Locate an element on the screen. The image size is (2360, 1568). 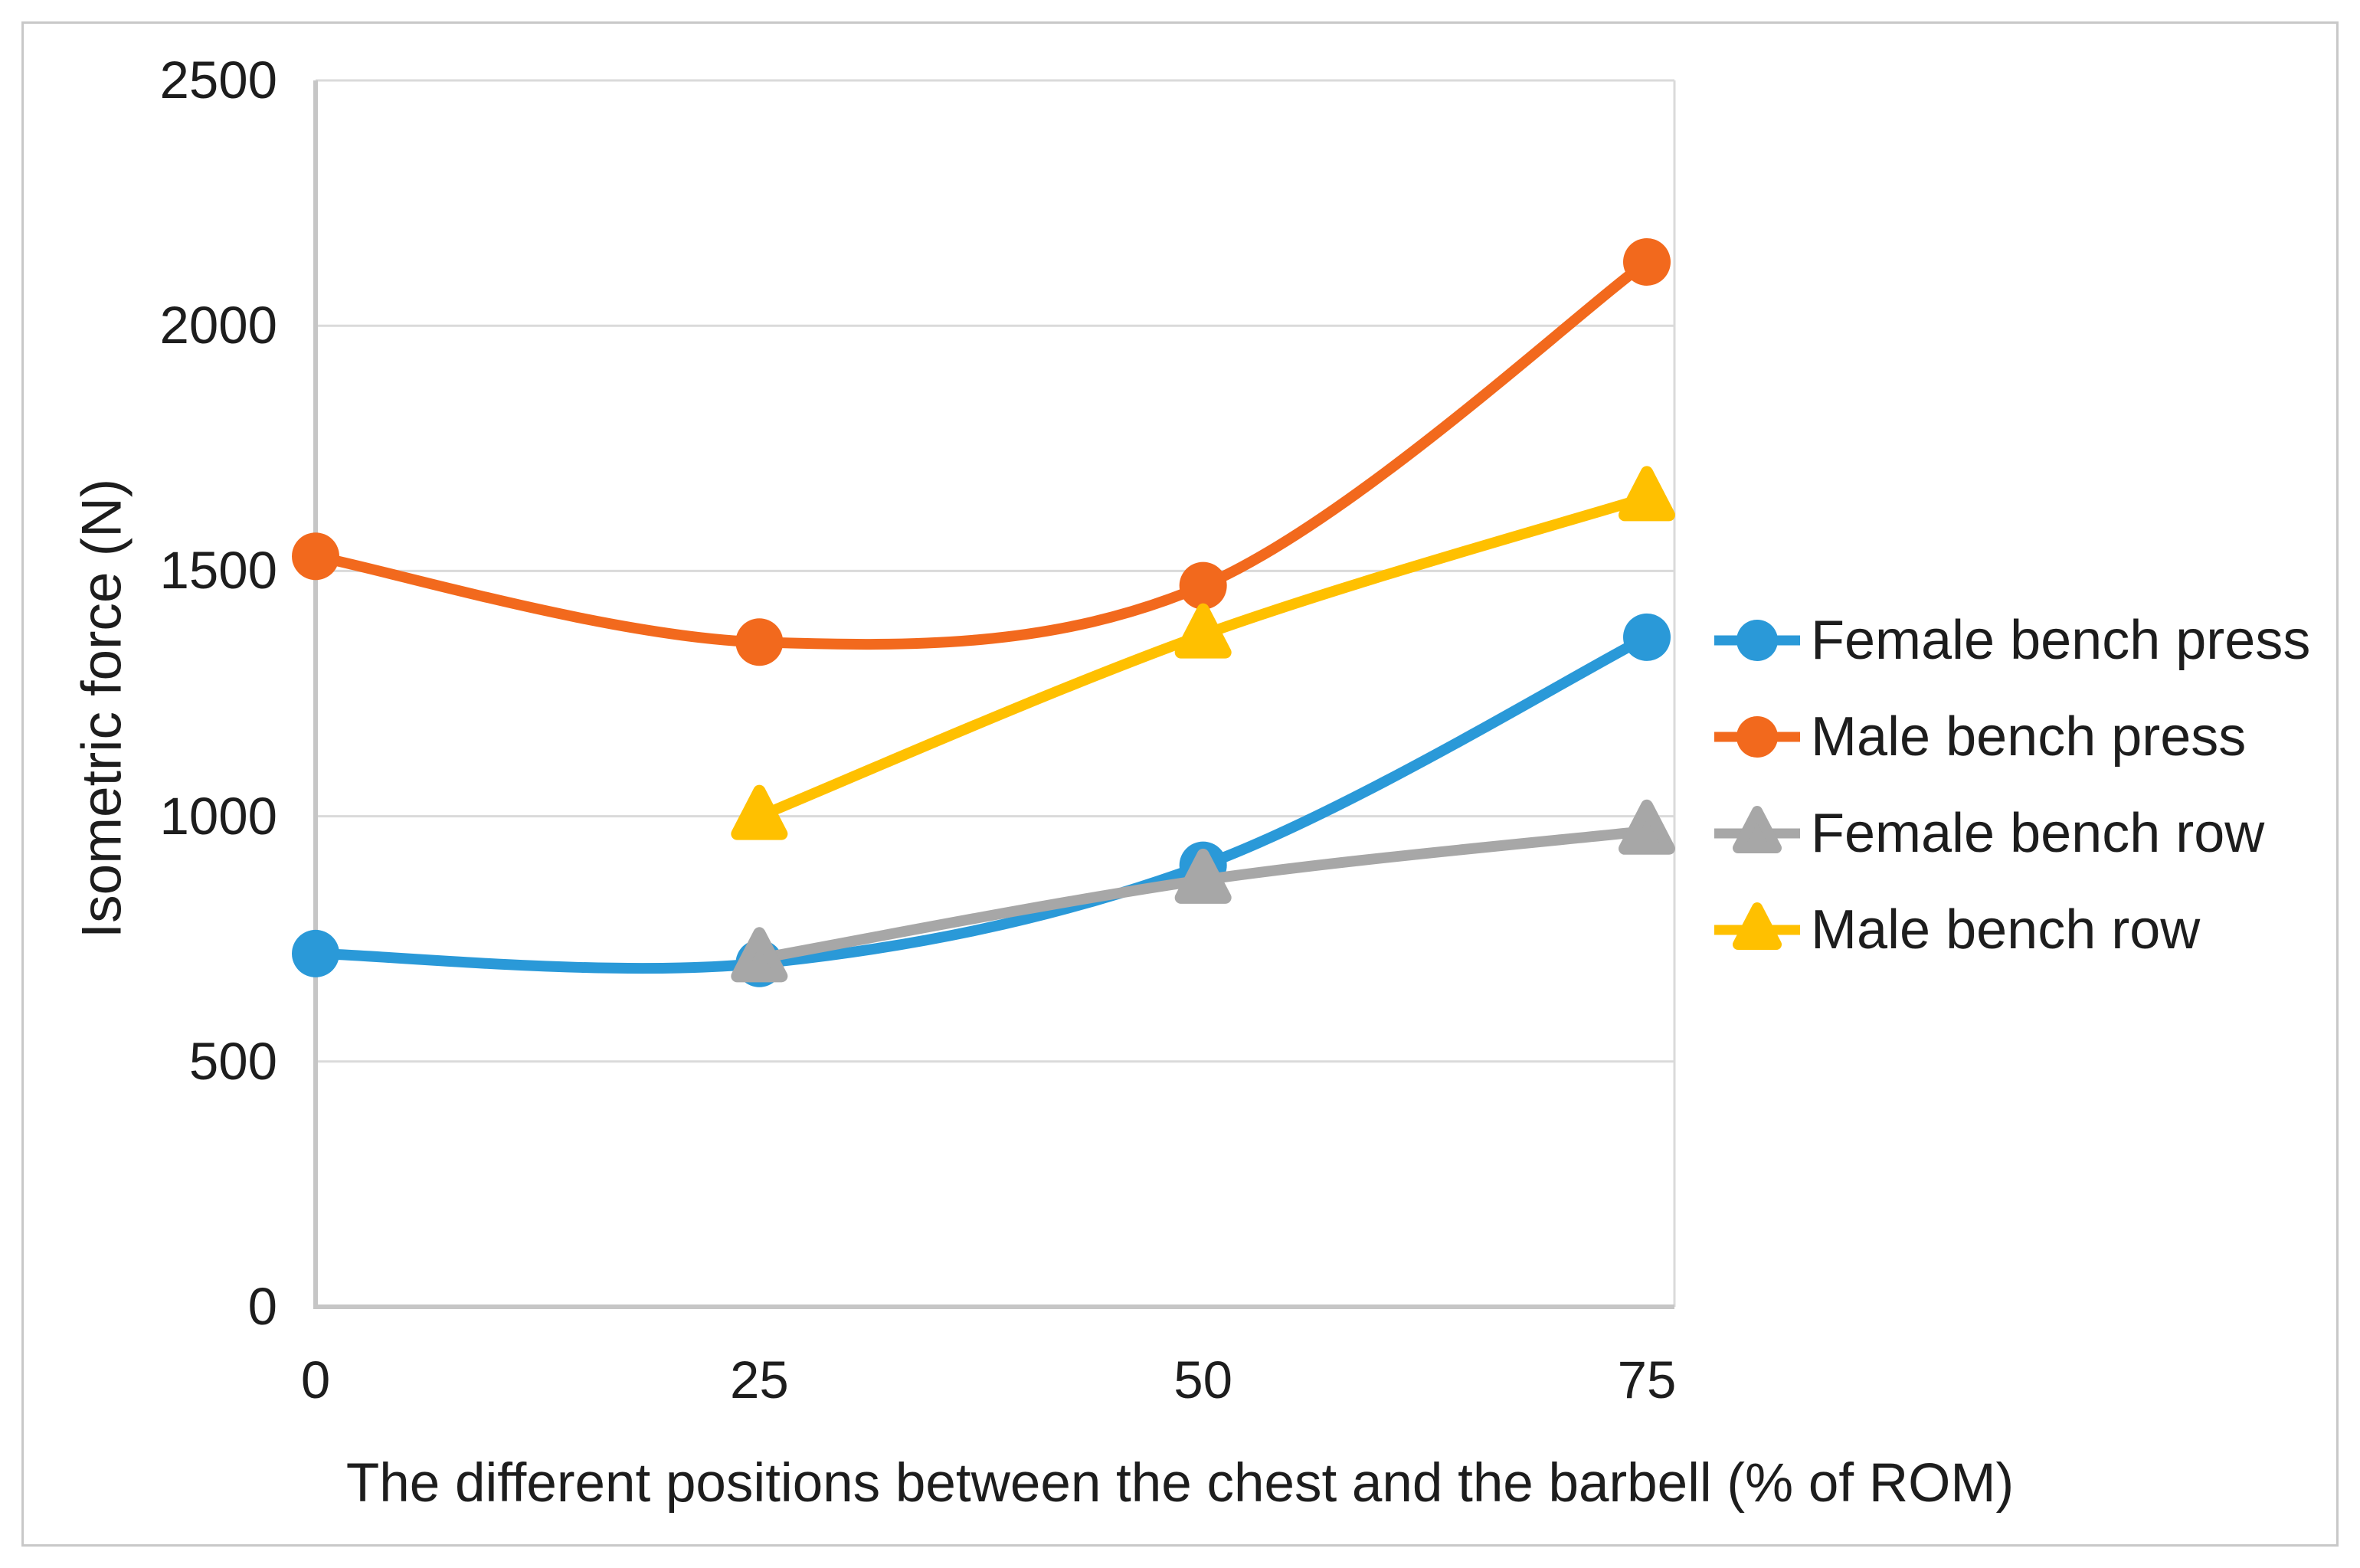
marker-male-bench-press-x0 is located at coordinates (315, 556).